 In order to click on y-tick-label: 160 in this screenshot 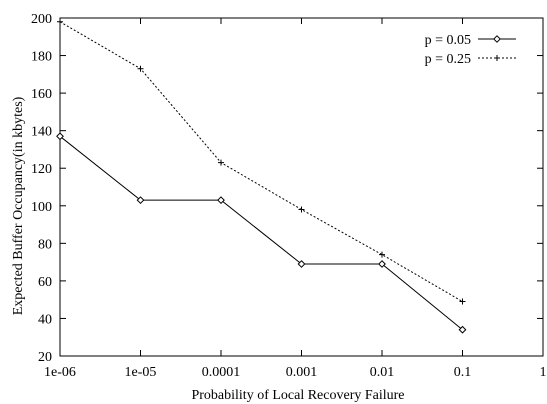, I will do `click(41, 94)`.